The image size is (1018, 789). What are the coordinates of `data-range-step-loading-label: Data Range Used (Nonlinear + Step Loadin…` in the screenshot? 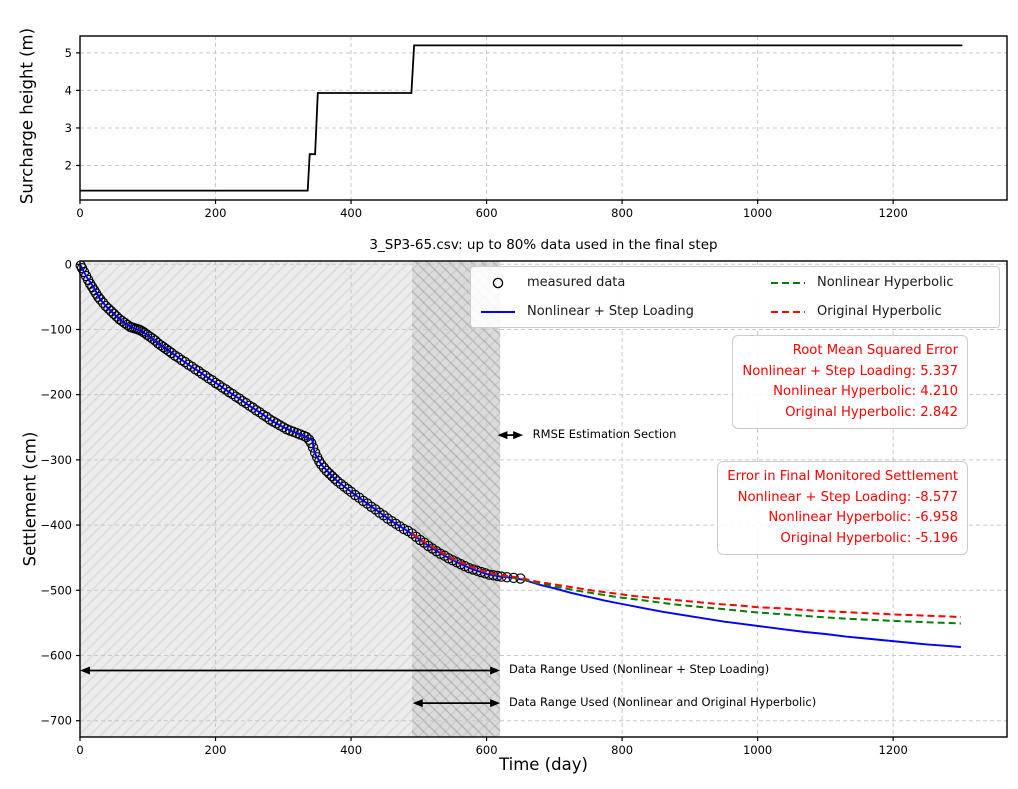 It's located at (639, 669).